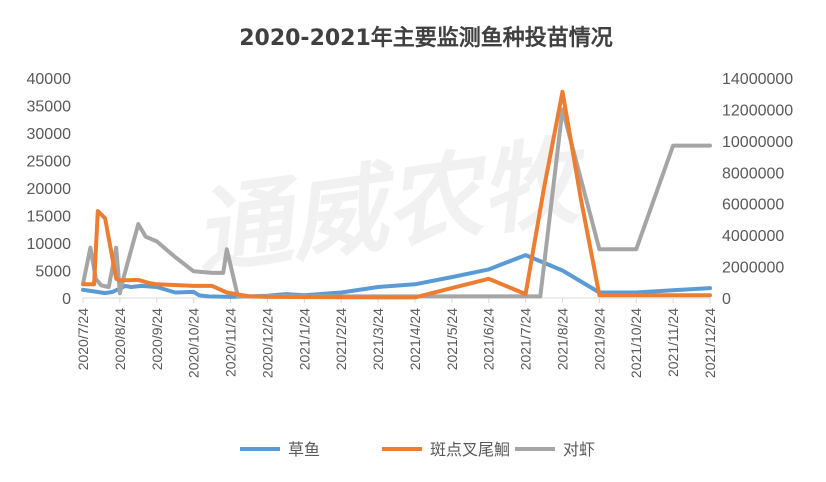  What do you see at coordinates (757, 110) in the screenshot?
I see `y-right-tick-label: 12000000` at bounding box center [757, 110].